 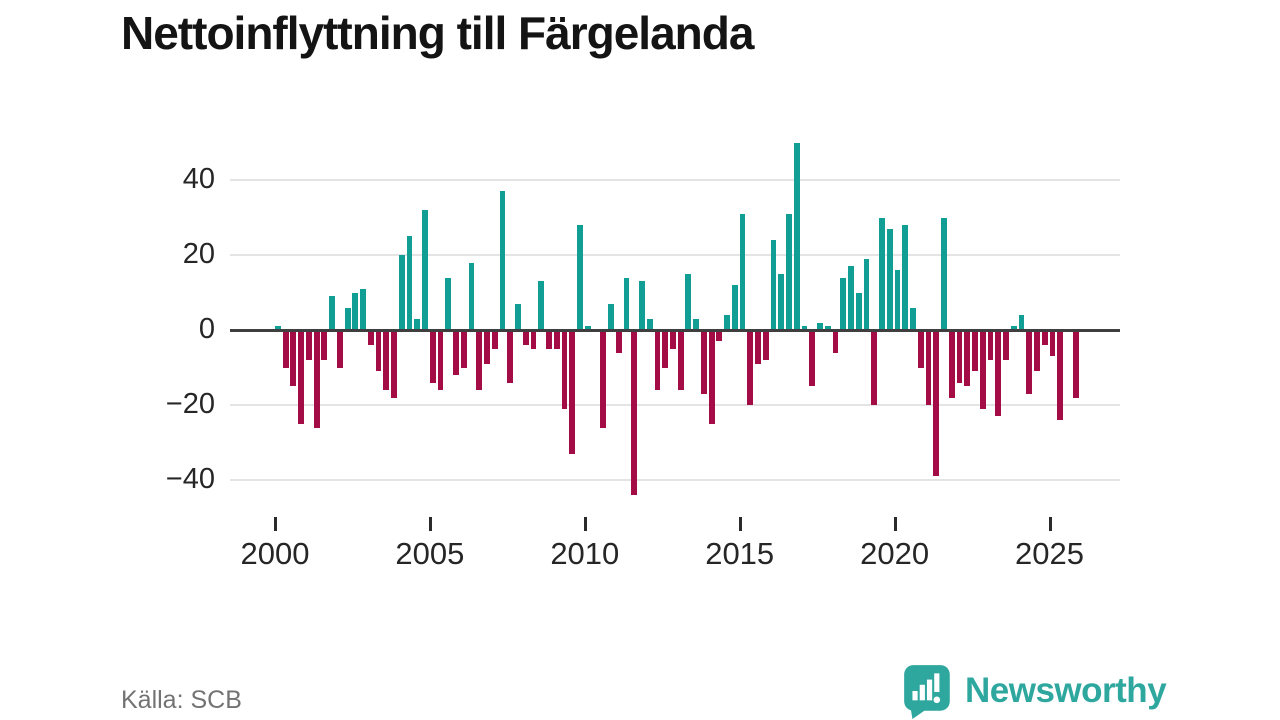 What do you see at coordinates (895, 553) in the screenshot?
I see `x-tick-label: 2020` at bounding box center [895, 553].